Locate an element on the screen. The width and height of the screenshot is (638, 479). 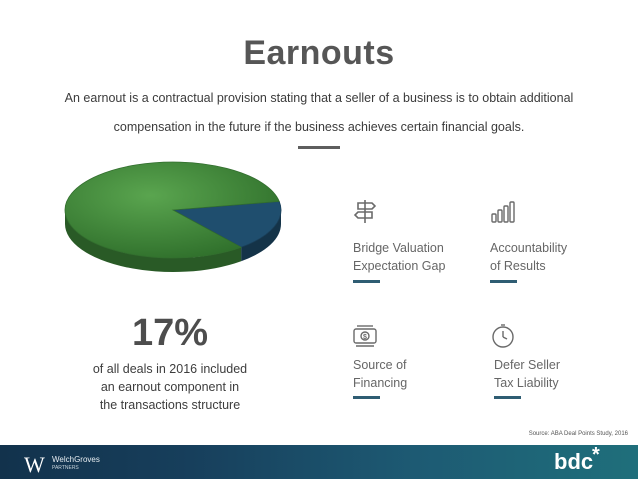
feature-label-line-2: Expectation Gap is located at coordinates (399, 266).